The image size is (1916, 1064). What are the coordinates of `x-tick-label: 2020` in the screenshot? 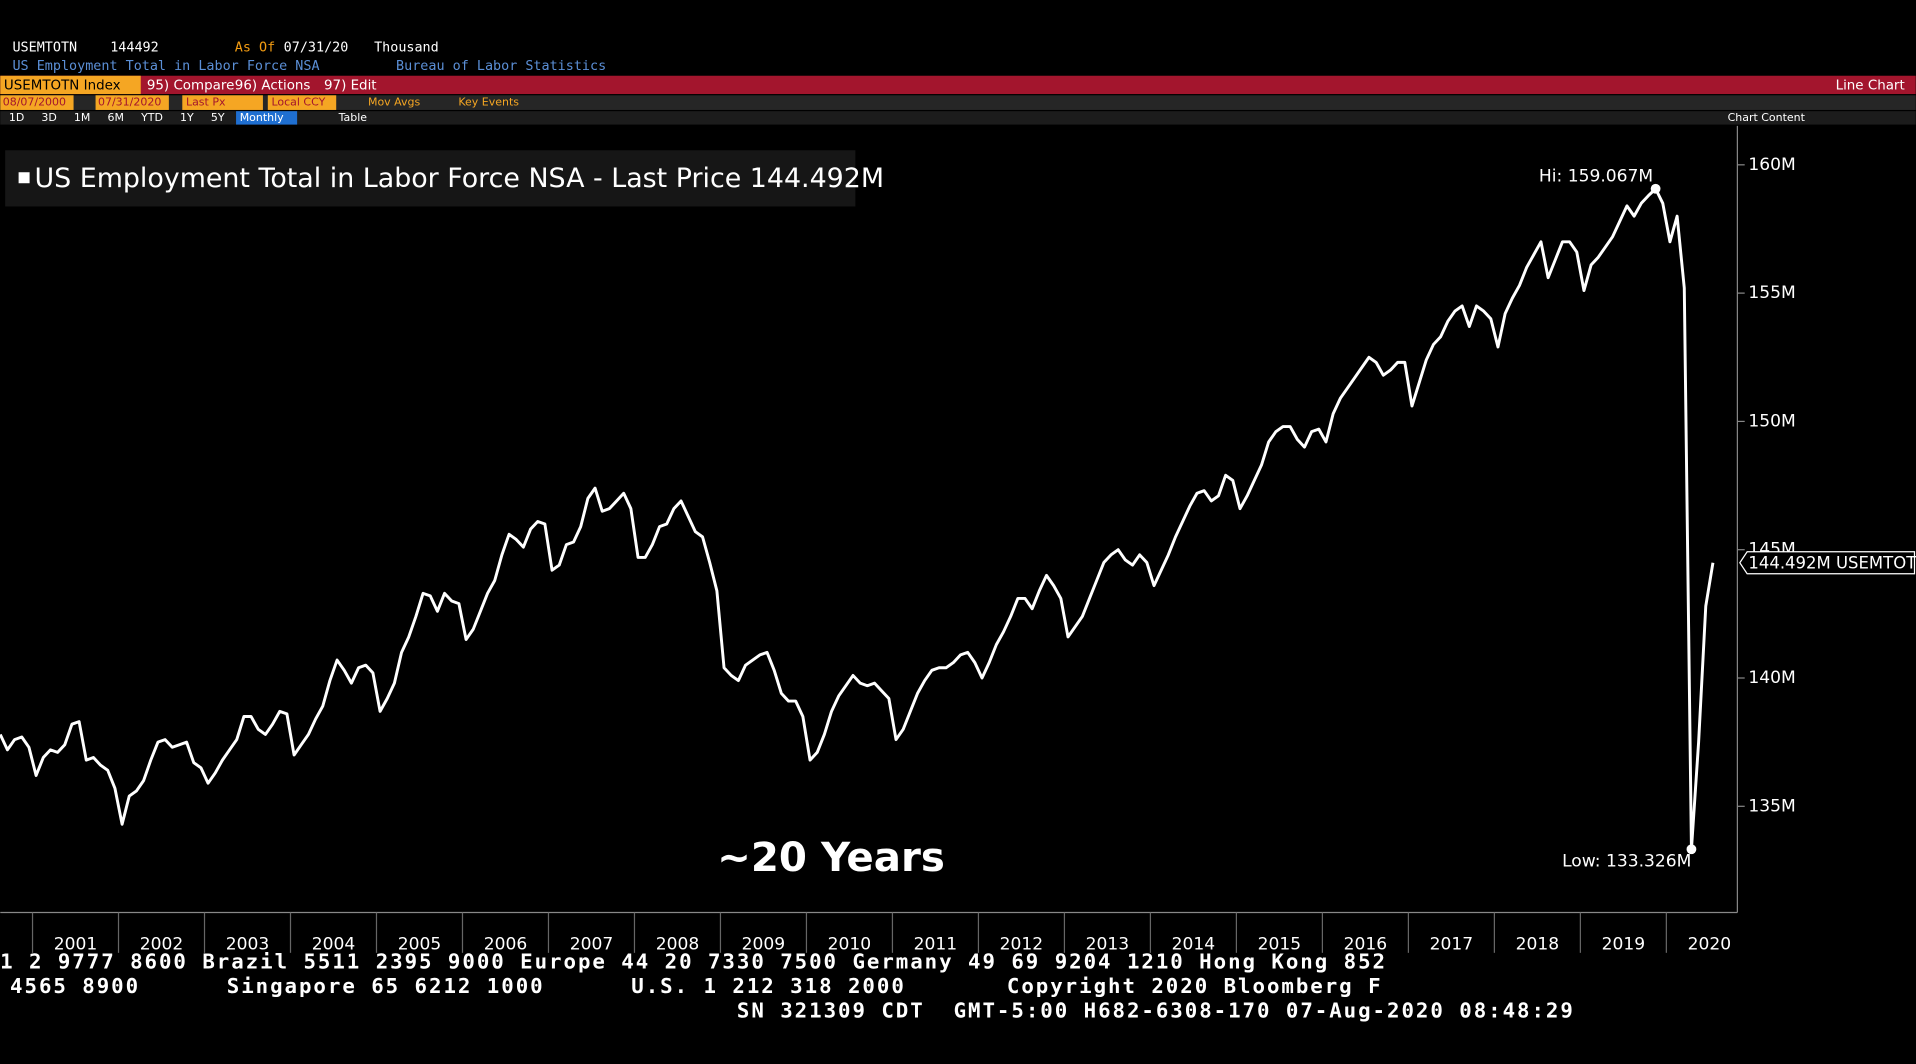 It's located at (1710, 944).